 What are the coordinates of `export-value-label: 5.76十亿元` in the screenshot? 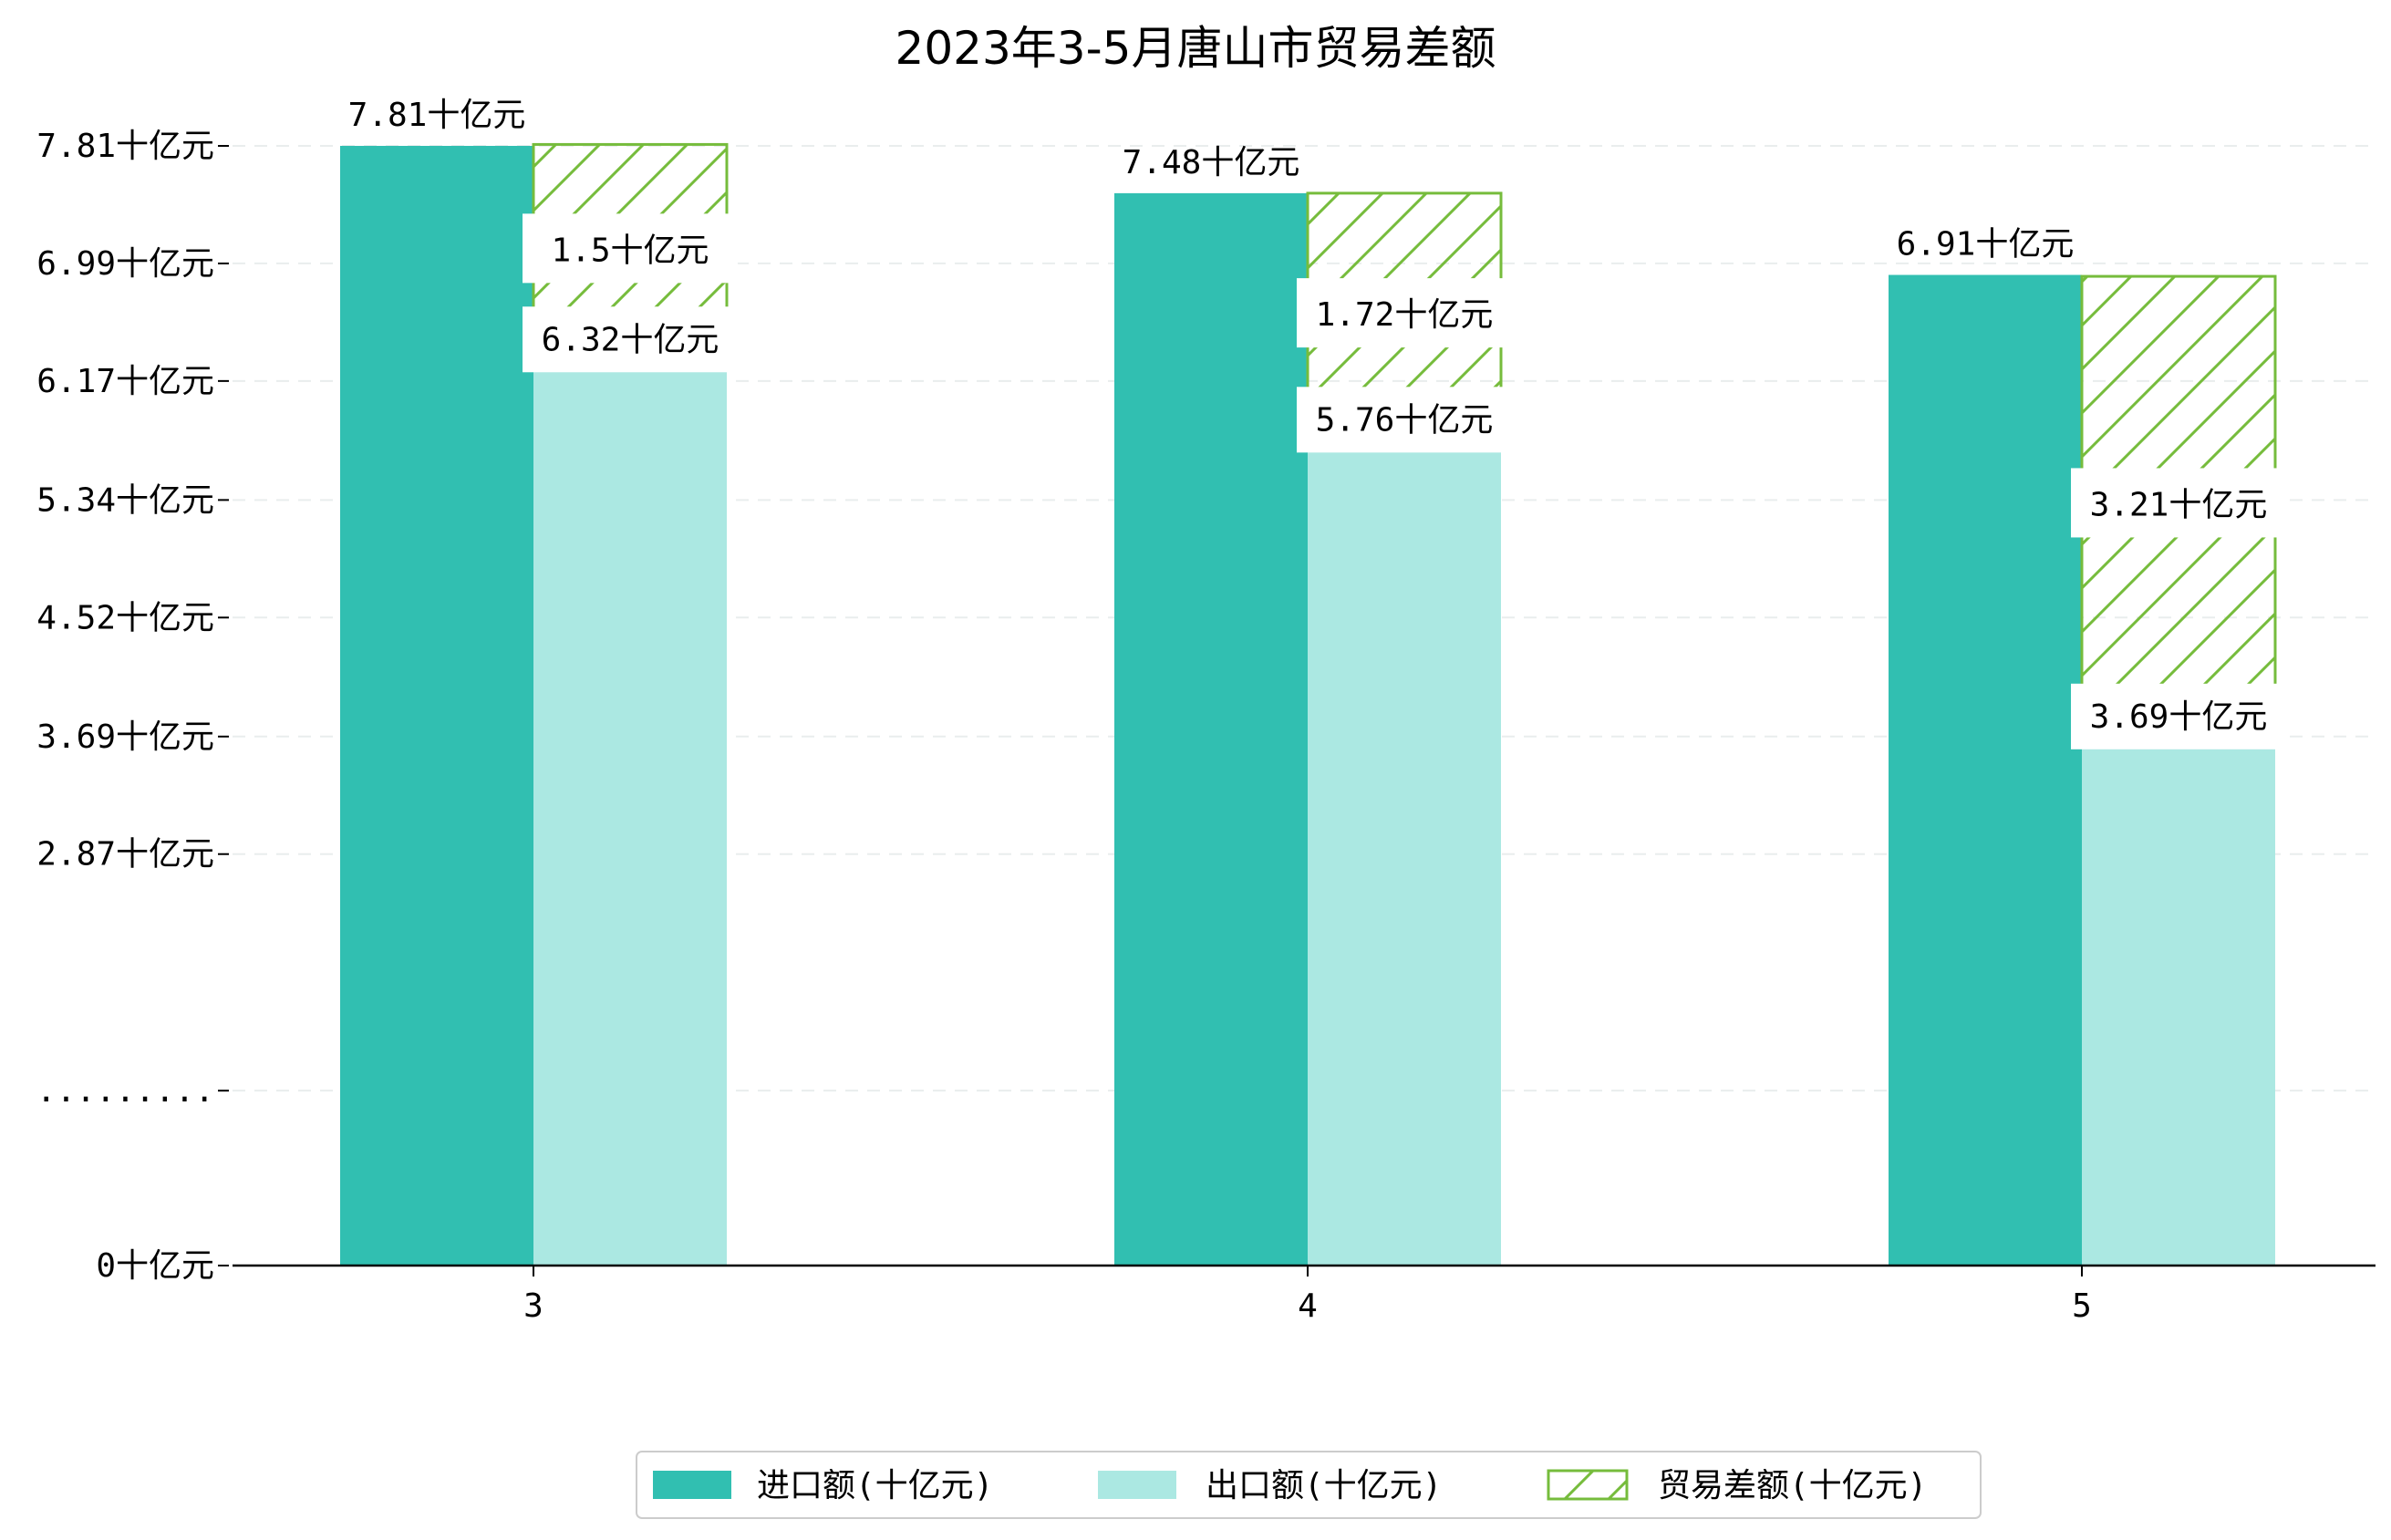 It's located at (1405, 420).